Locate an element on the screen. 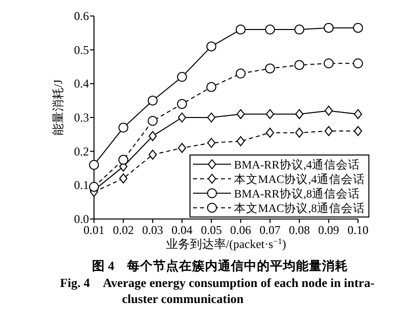 The image size is (420, 323). x-tick-label: 0.03 is located at coordinates (153, 230).